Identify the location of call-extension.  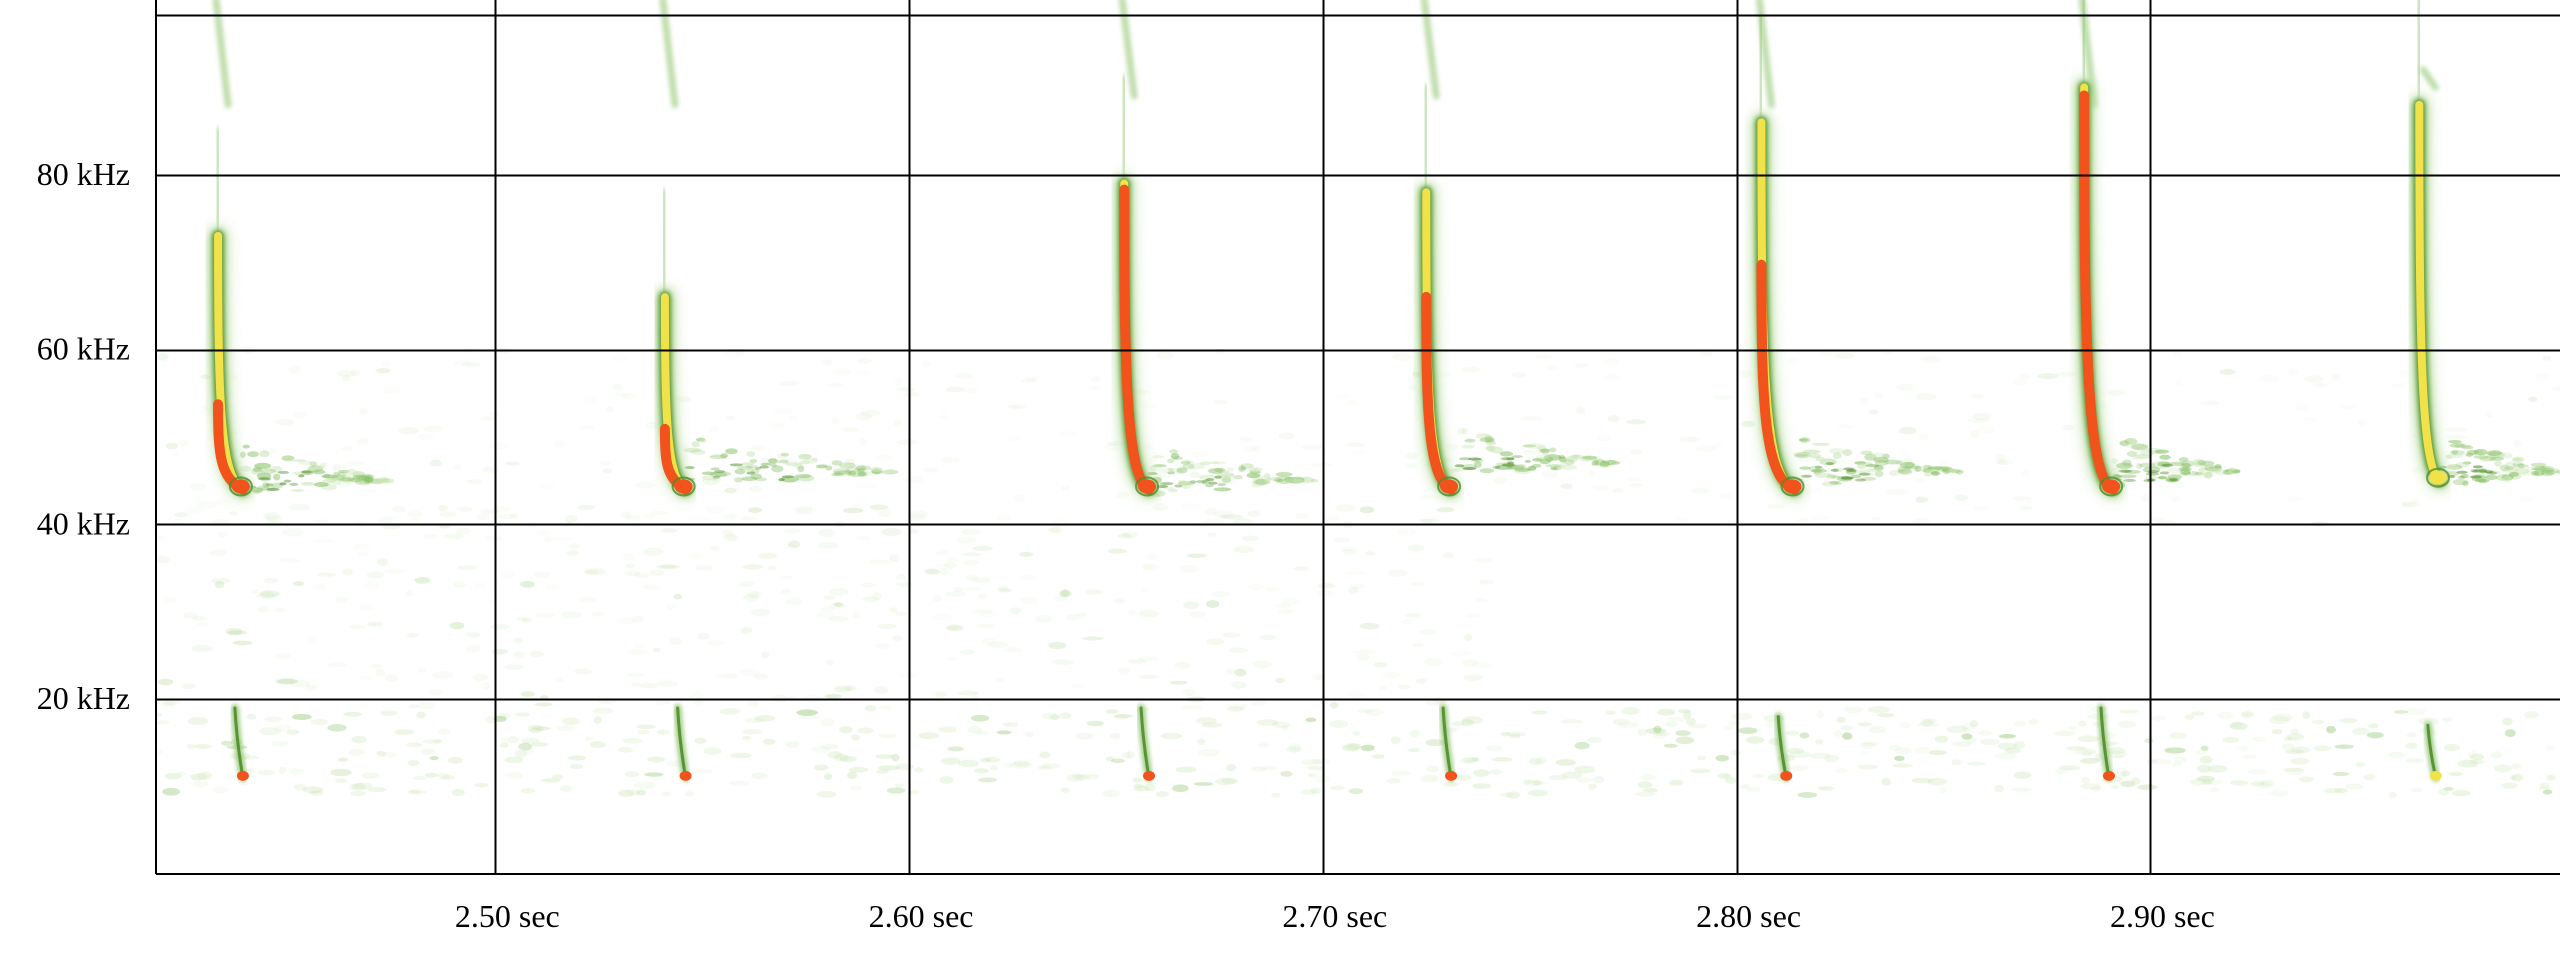
(218, 183).